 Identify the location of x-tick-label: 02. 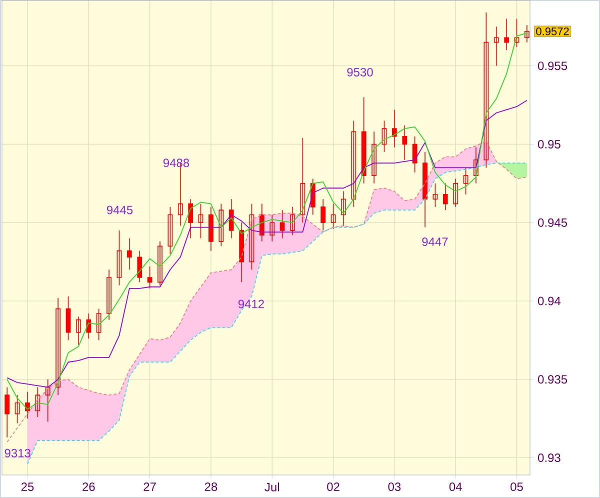
(333, 487).